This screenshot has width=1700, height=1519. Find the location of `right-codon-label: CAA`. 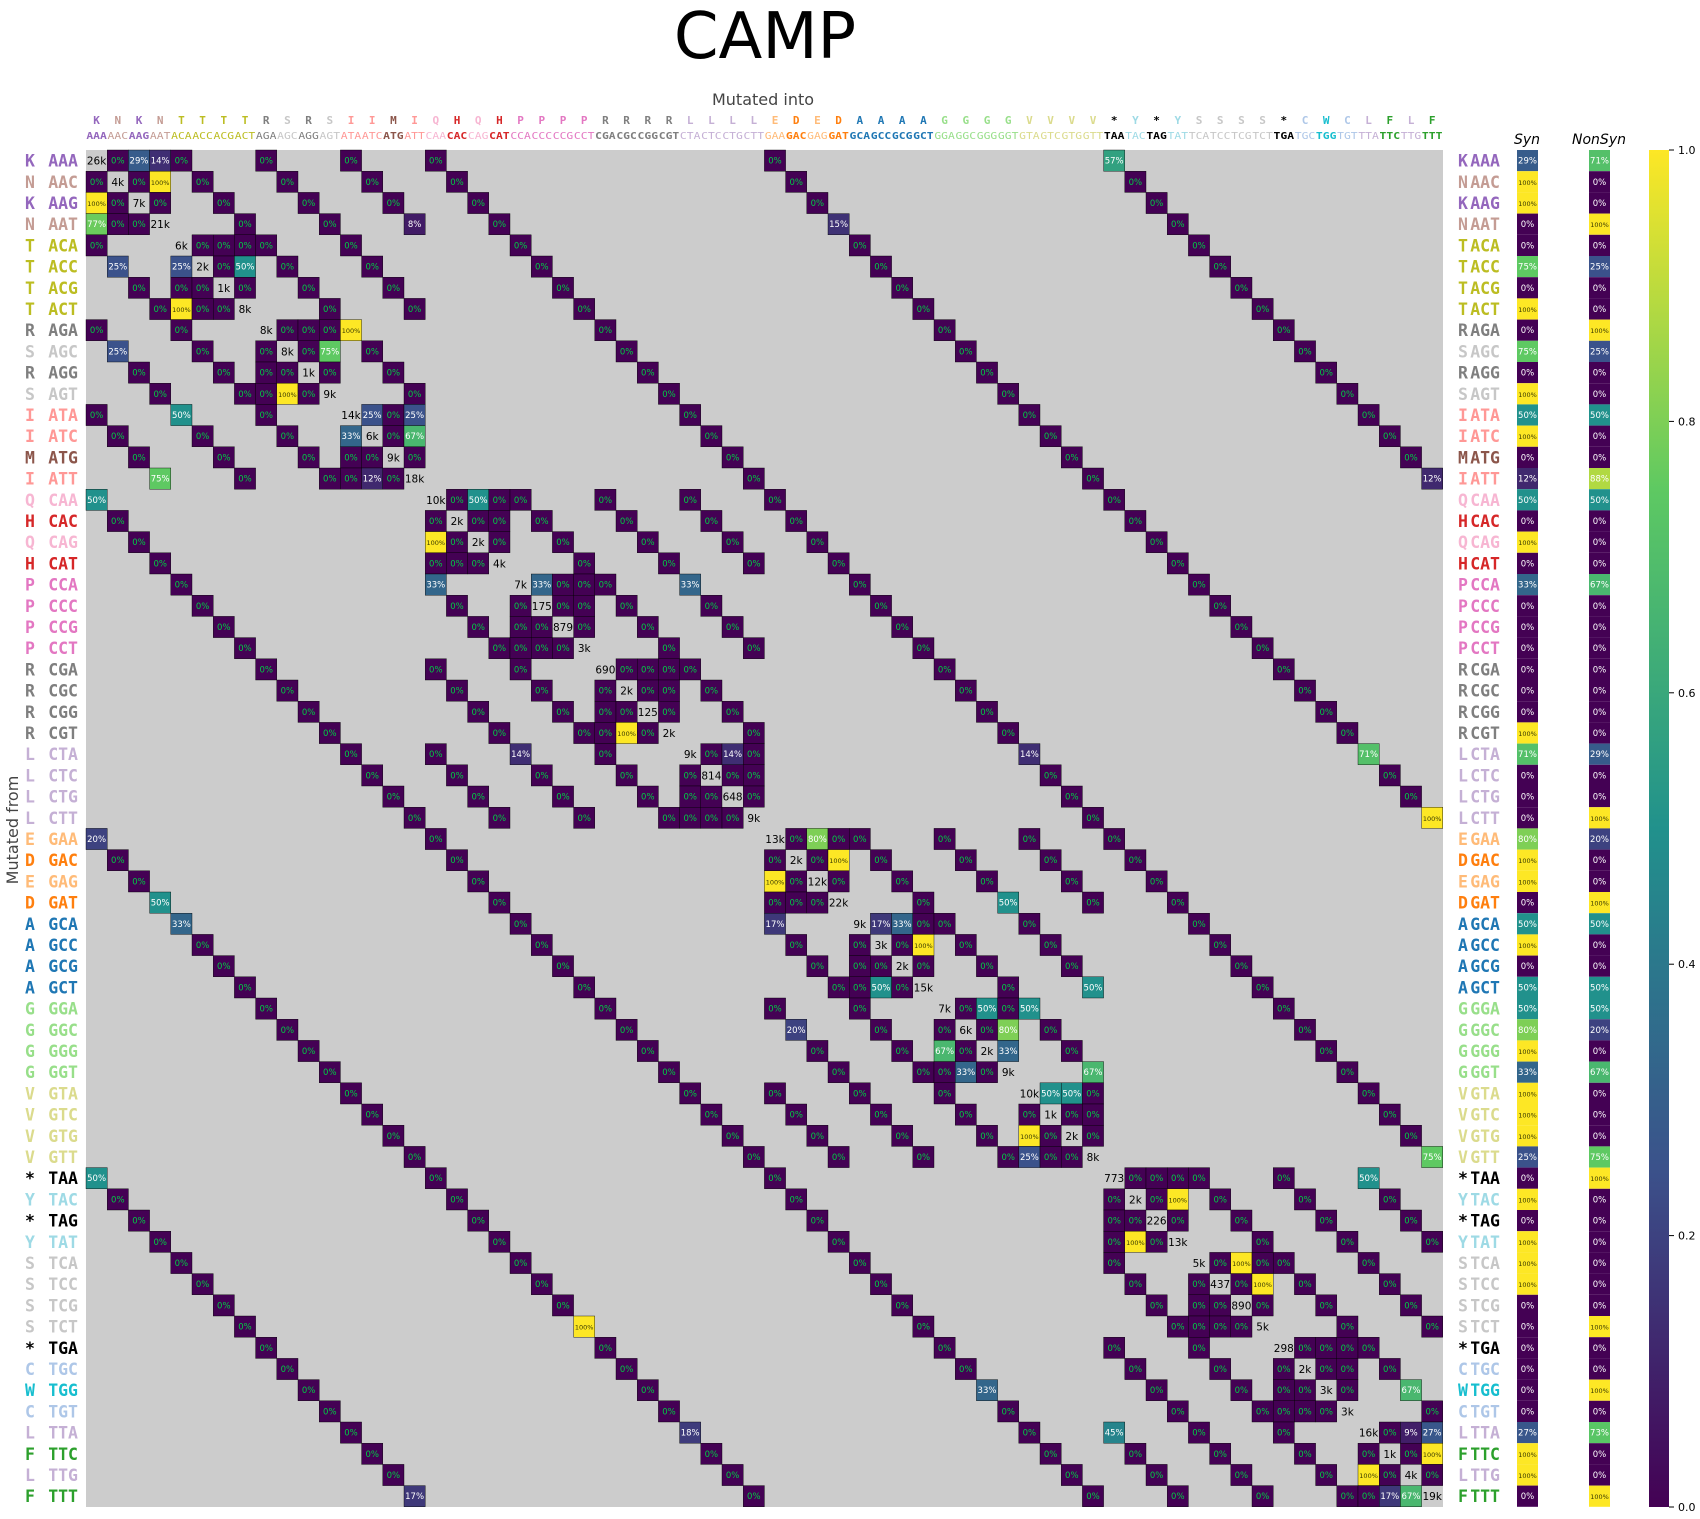

right-codon-label: CAA is located at coordinates (1485, 500).